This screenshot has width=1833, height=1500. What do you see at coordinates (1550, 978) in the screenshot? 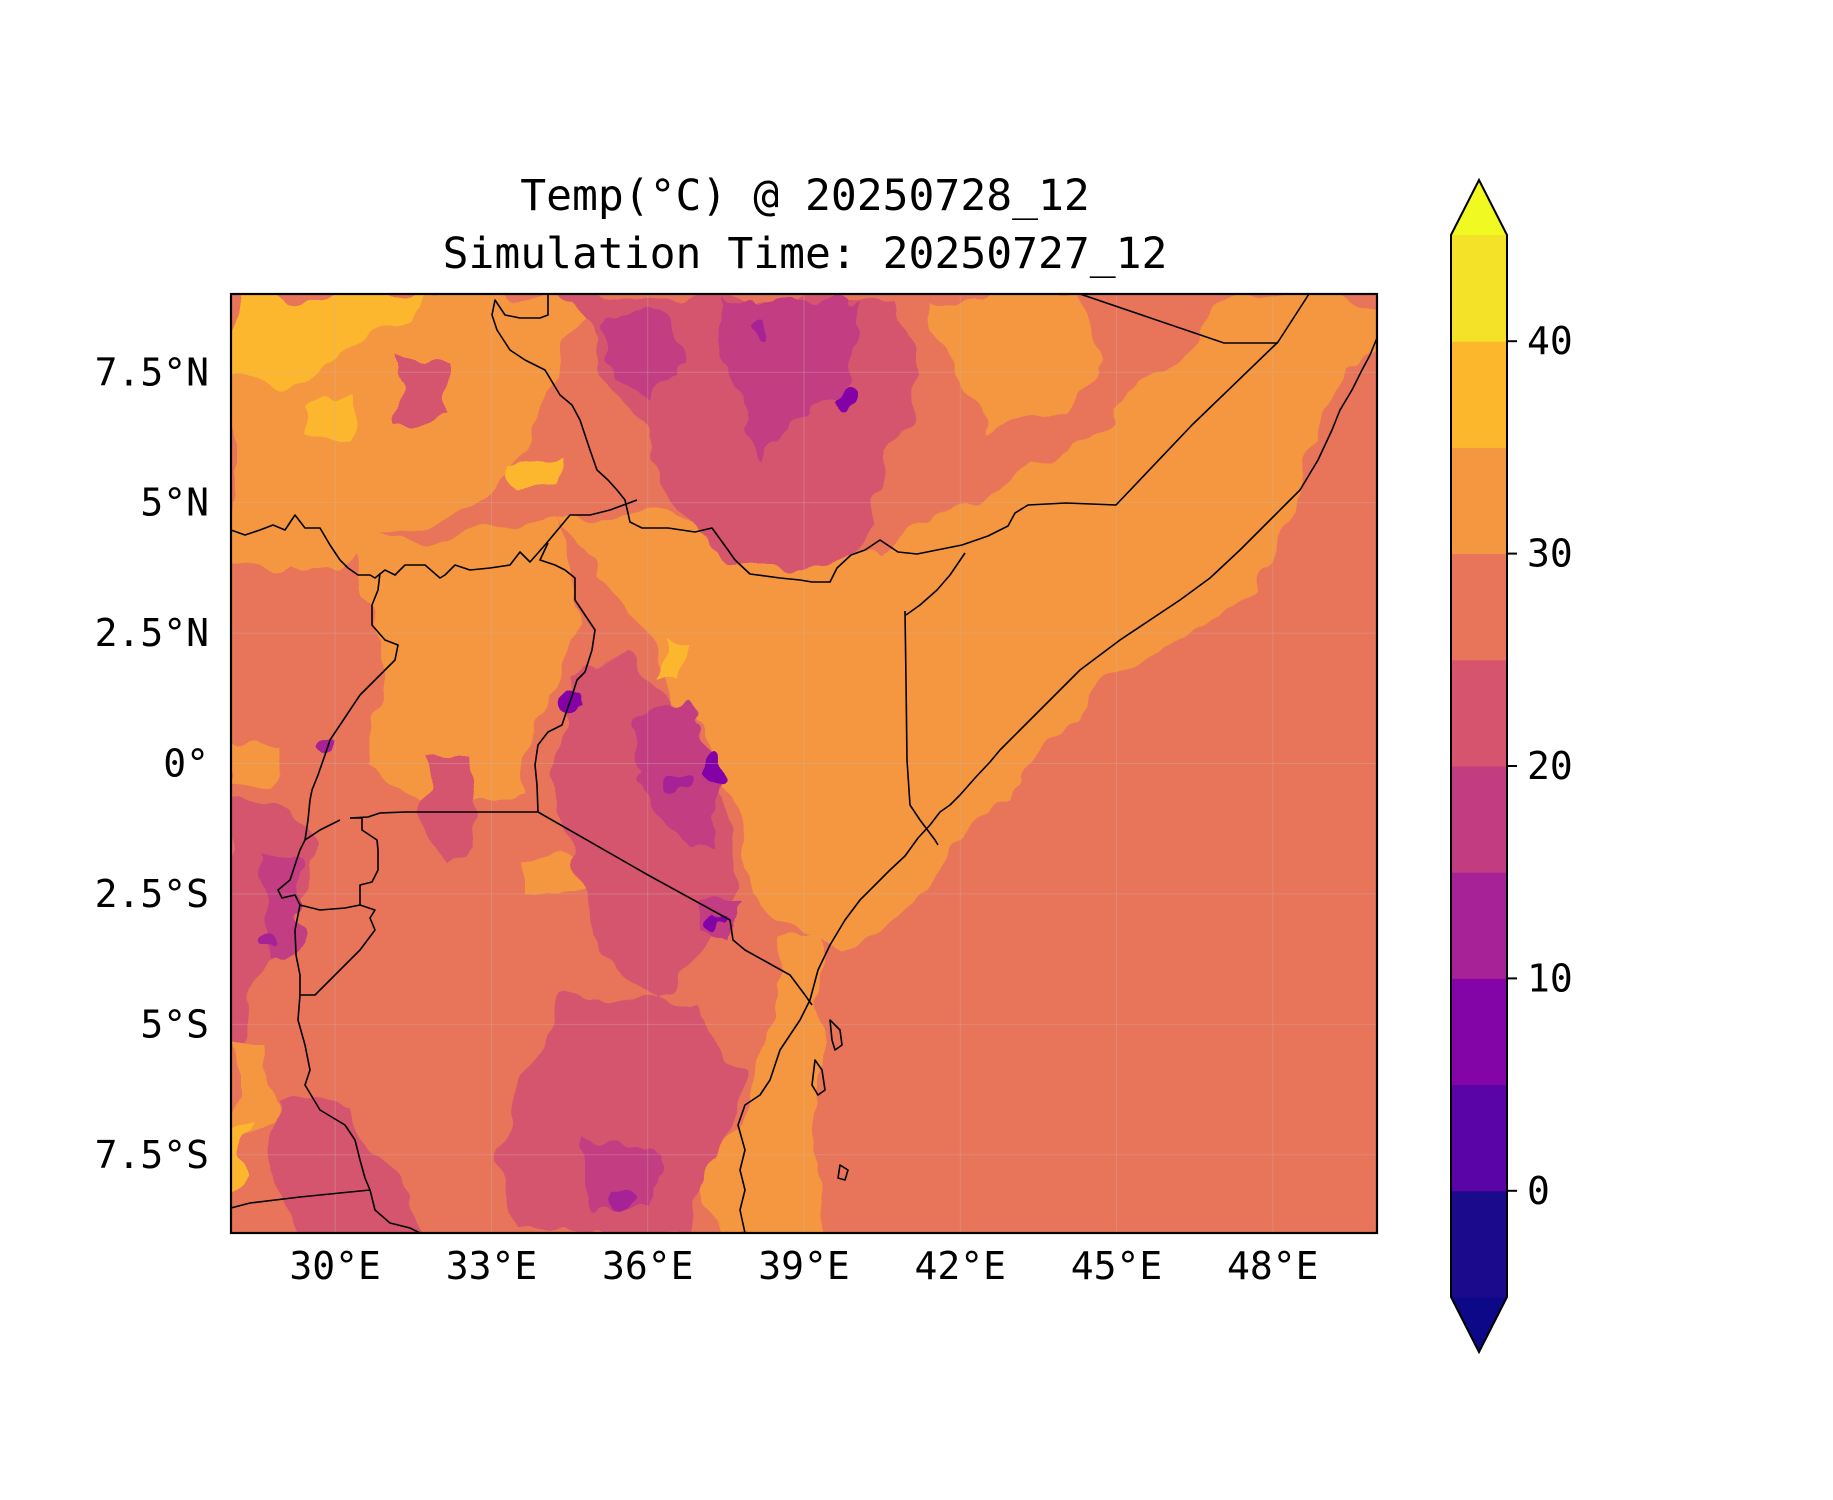
I see `colorbar-tick-label: 10` at bounding box center [1550, 978].